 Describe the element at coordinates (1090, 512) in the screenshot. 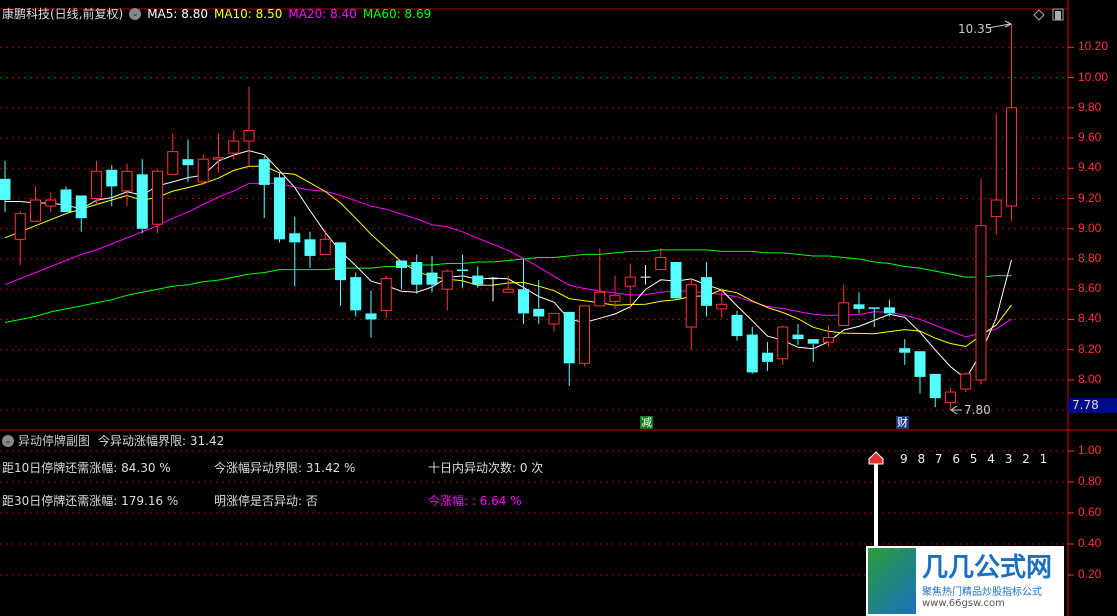

I see `sub-y-tick-label: 0.60` at that location.